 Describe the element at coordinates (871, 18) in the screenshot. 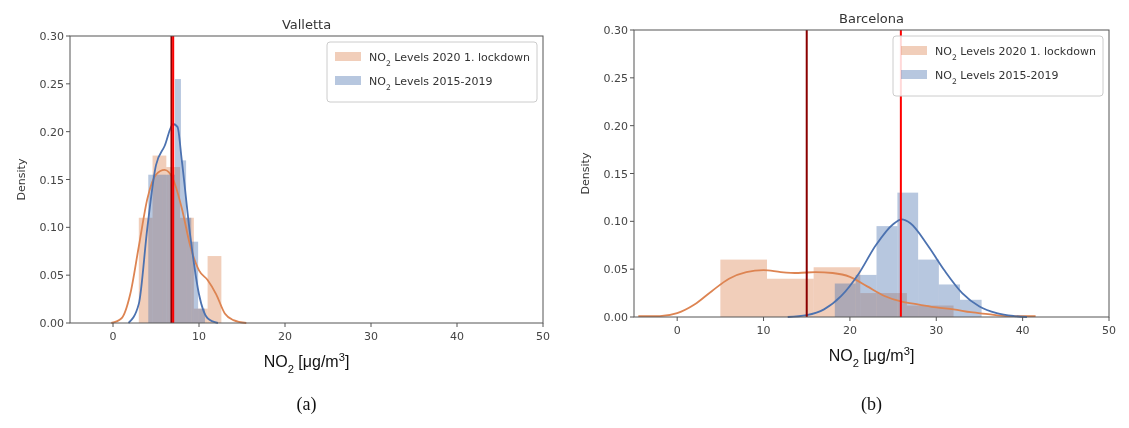

I see `chart-title: Barcelona` at that location.